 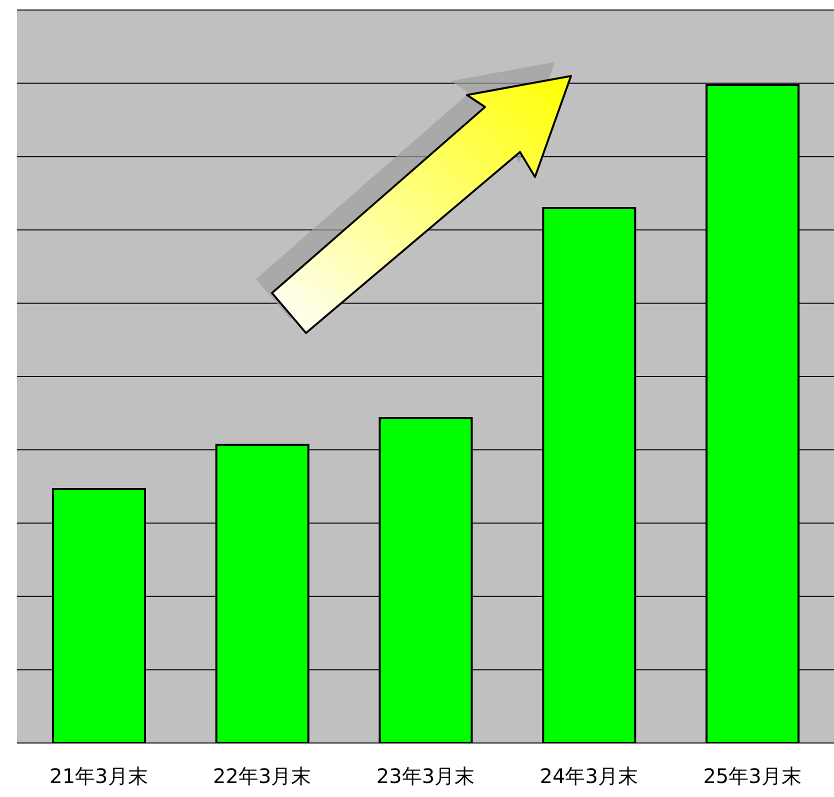 I want to click on x-tick-label: 21年3月末, so click(x=99, y=776).